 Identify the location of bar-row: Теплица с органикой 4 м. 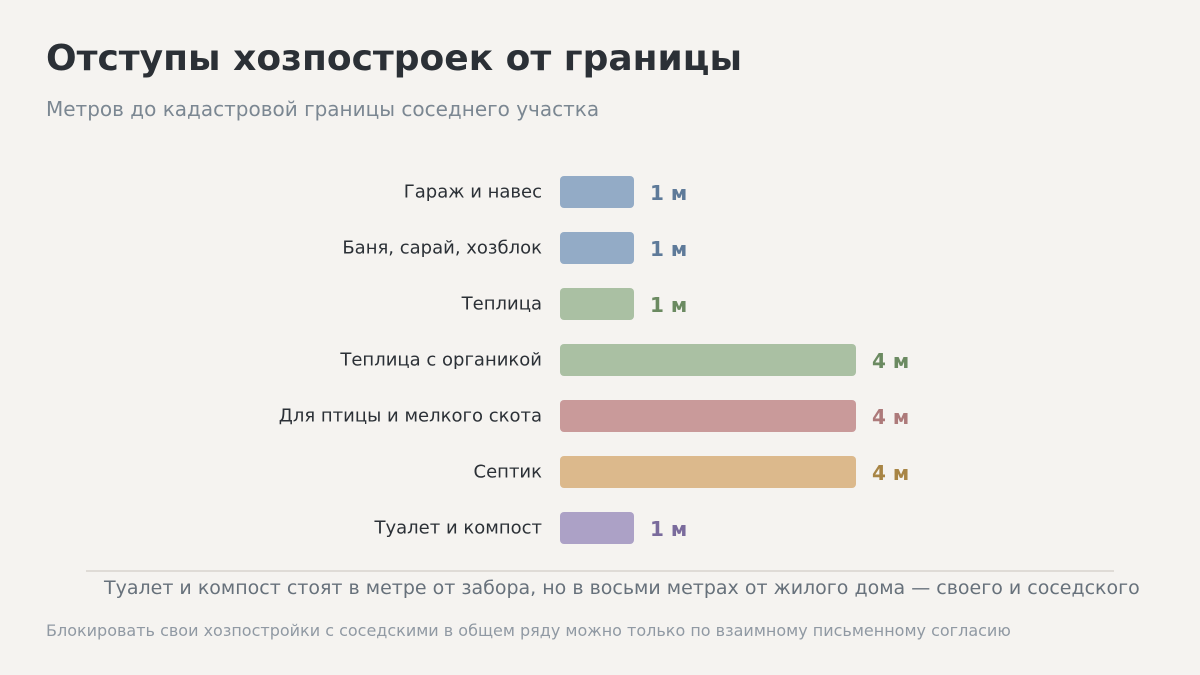
(624, 360).